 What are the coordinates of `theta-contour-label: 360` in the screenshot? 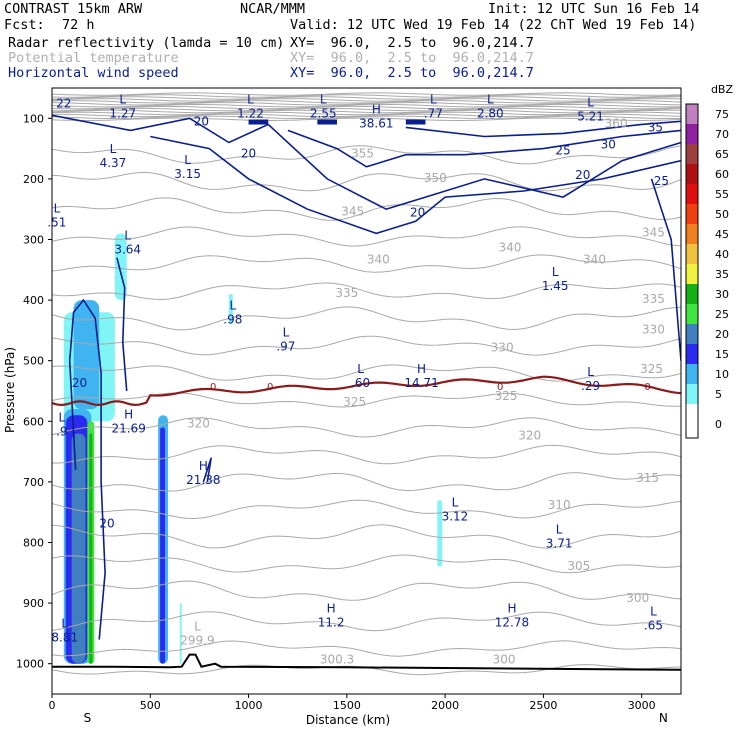 It's located at (616, 123).